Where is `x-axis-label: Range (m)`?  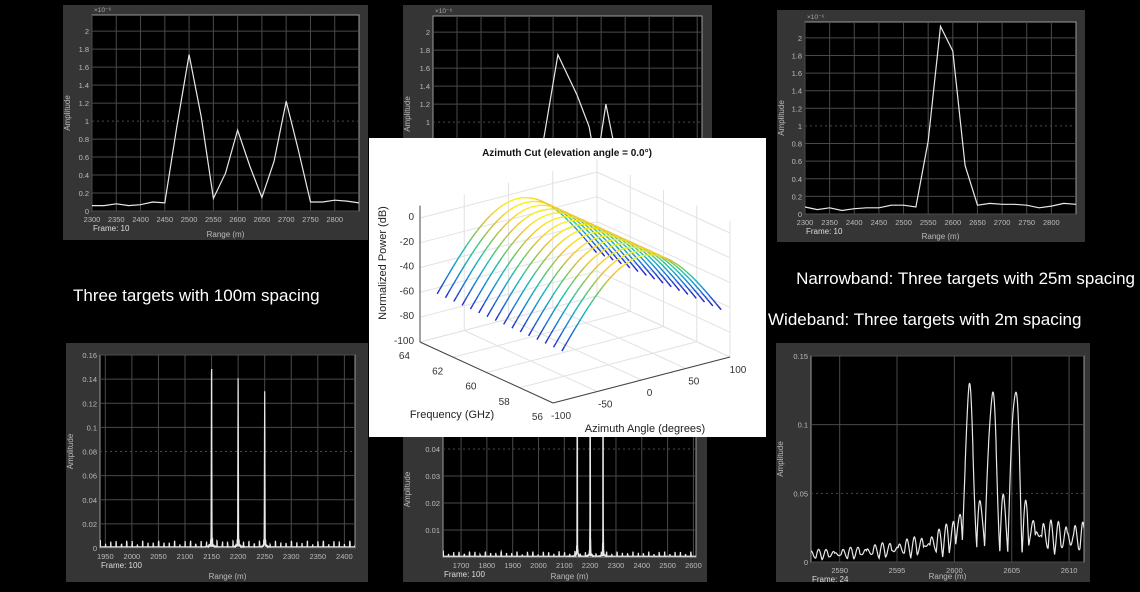 x-axis-label: Range (m) is located at coordinates (570, 576).